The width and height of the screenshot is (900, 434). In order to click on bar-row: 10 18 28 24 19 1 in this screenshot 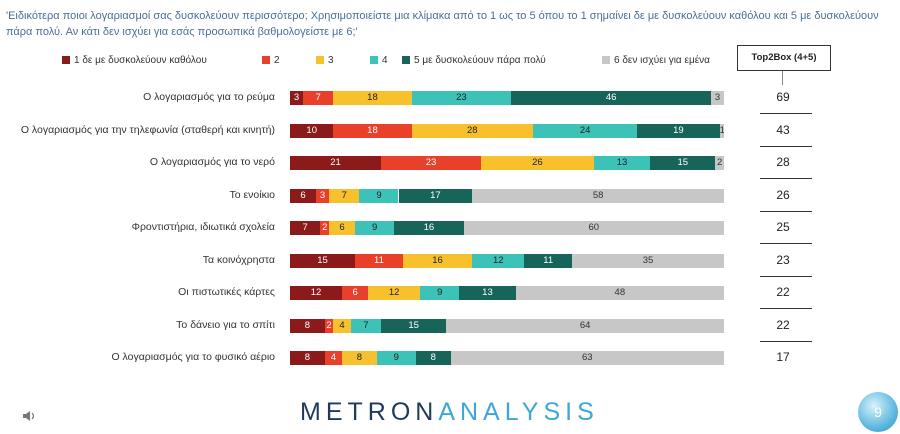, I will do `click(507, 130)`.